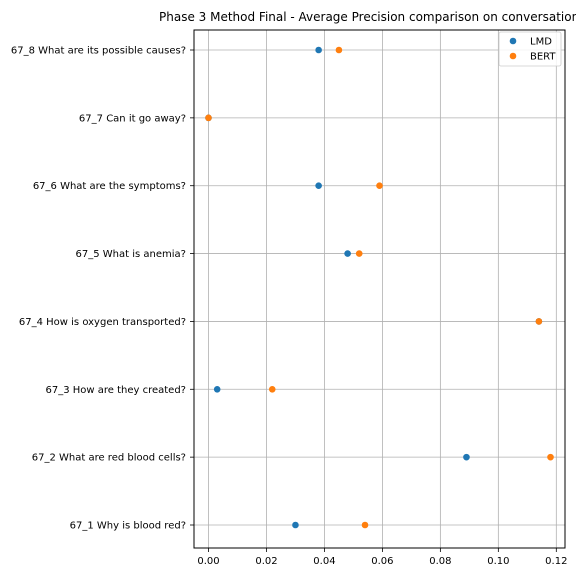  I want to click on y-tick-label: 67_5 What is anemia?, so click(131, 254).